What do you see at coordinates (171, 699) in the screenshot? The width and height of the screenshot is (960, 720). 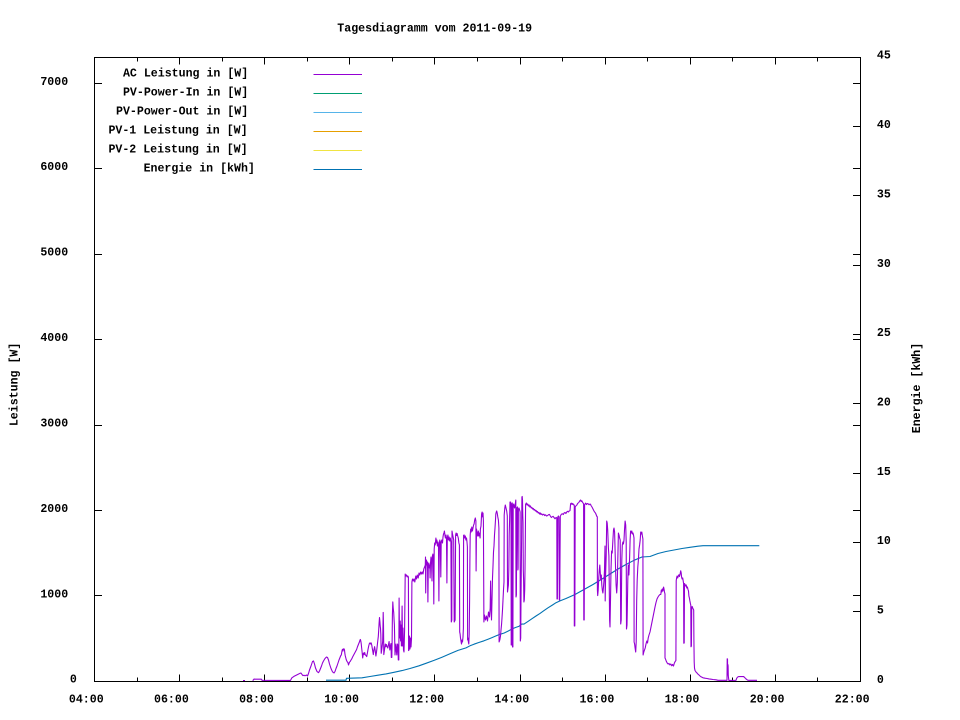 I see `svg-text: 06:00` at bounding box center [171, 699].